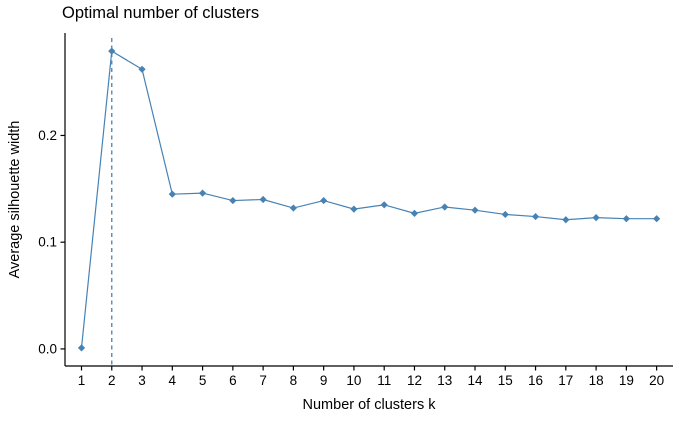 The width and height of the screenshot is (684, 422). What do you see at coordinates (414, 380) in the screenshot?
I see `x-tick-label: 12` at bounding box center [414, 380].